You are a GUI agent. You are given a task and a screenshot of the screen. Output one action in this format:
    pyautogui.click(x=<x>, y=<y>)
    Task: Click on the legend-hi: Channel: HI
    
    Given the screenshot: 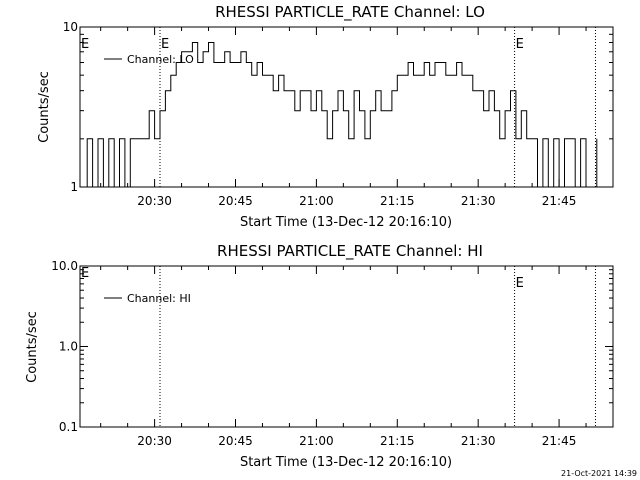 What is the action you would take?
    pyautogui.click(x=147, y=298)
    